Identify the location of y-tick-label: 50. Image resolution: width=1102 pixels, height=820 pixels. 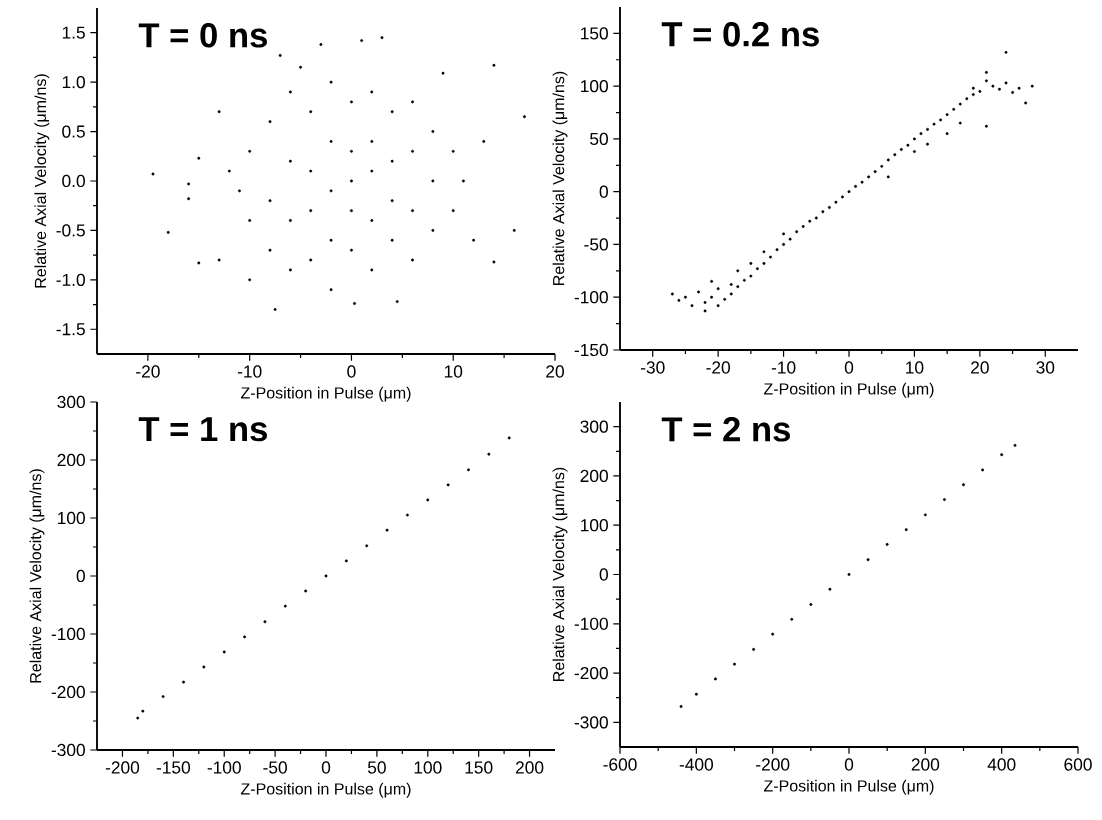
(599, 139).